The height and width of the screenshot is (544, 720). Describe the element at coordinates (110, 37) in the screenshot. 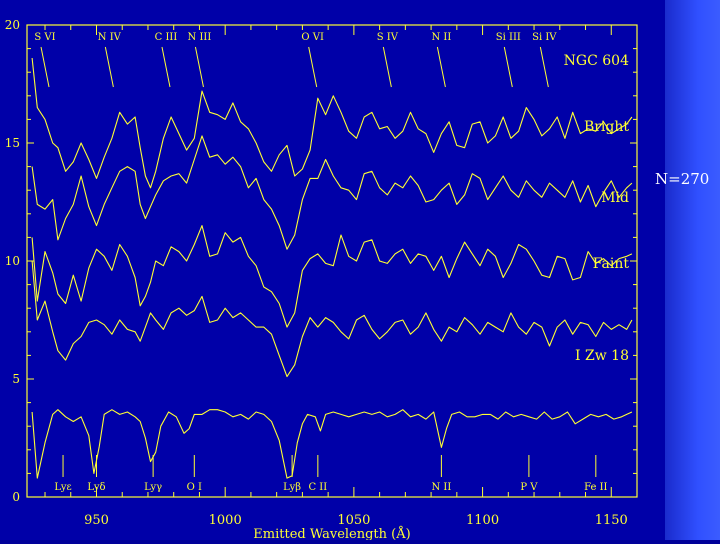

I see `top-line-label-1: N IV` at that location.